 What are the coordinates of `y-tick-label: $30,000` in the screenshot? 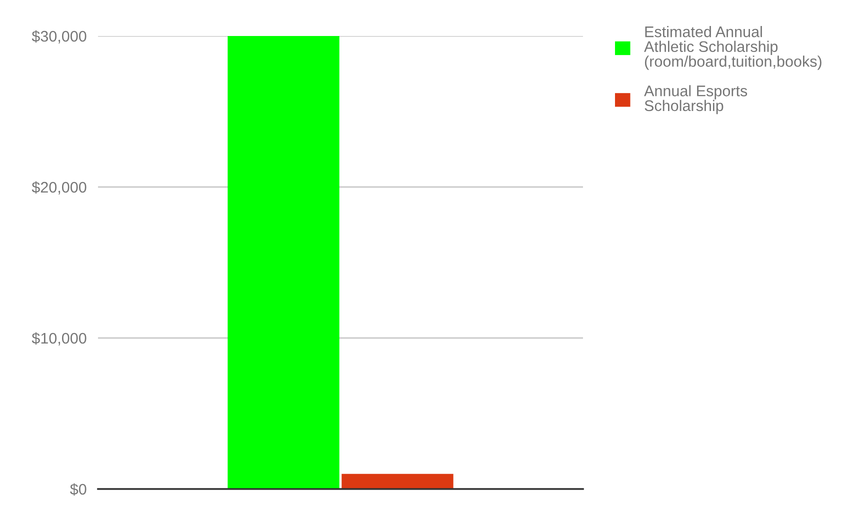 It's located at (59, 37).